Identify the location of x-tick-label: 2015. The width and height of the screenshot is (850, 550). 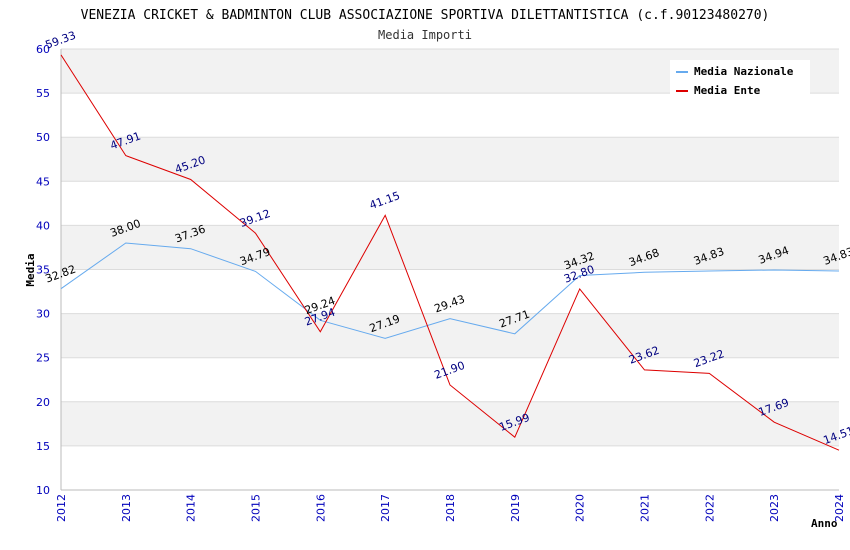
(256, 508).